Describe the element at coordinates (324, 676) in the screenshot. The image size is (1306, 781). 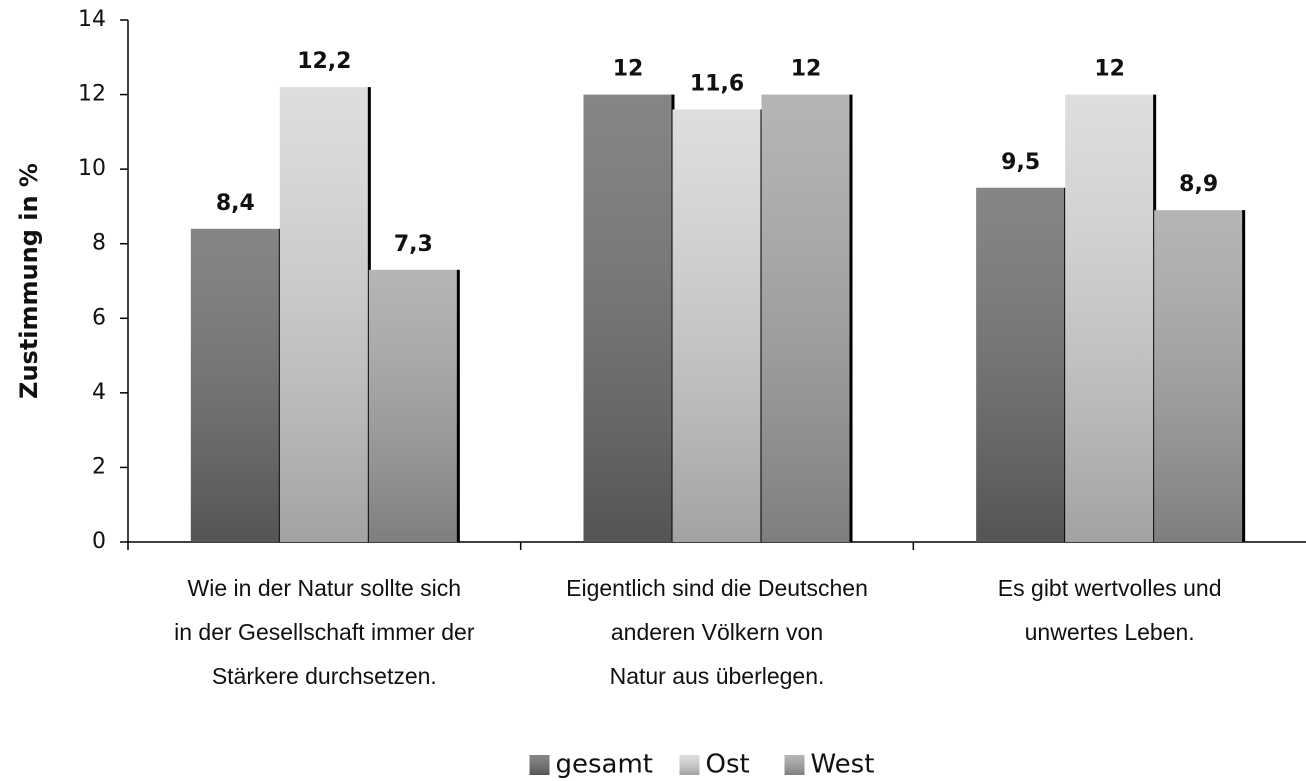
I see `x-tick-label: Stärkere durchsetzen.` at that location.